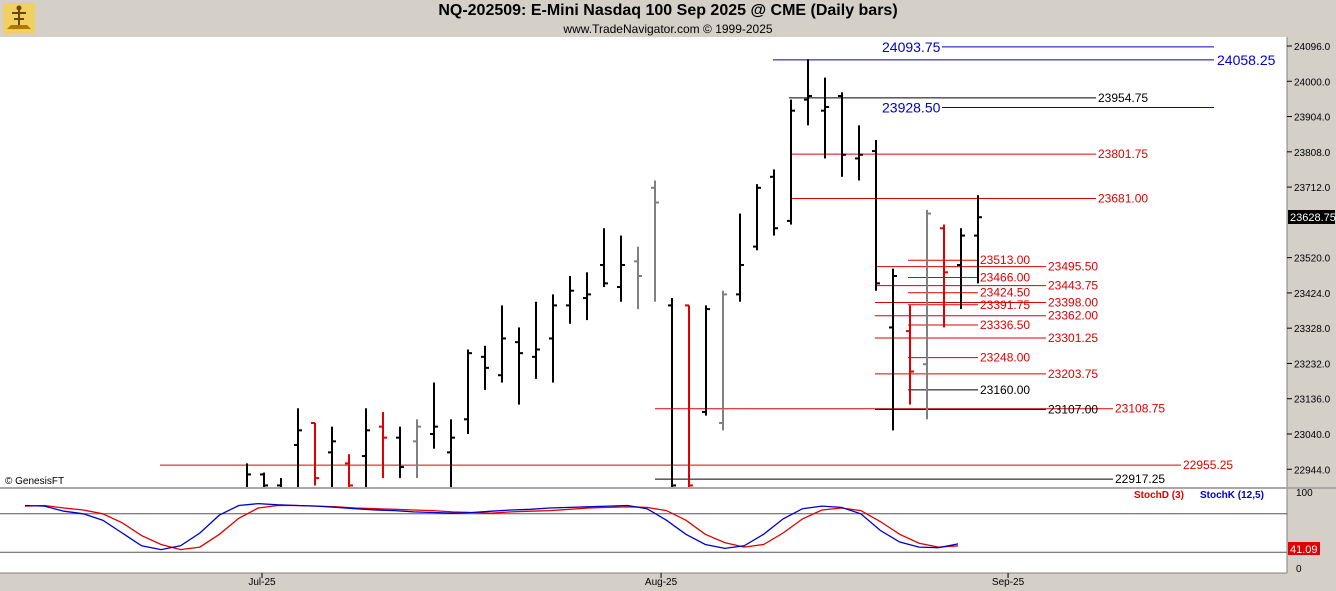 This screenshot has width=1336, height=591. What do you see at coordinates (1246, 60) in the screenshot?
I see `price-level-label: 24058.25` at bounding box center [1246, 60].